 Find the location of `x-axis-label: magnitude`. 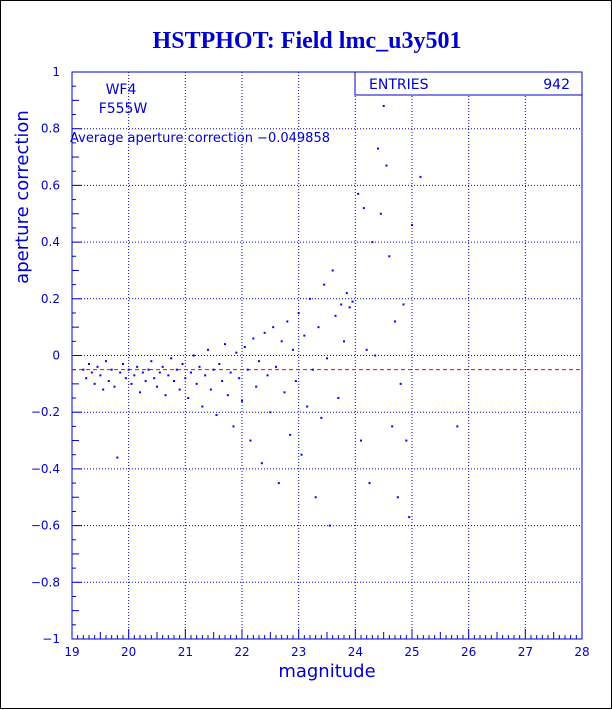

x-axis-label: magnitude is located at coordinates (326, 671).